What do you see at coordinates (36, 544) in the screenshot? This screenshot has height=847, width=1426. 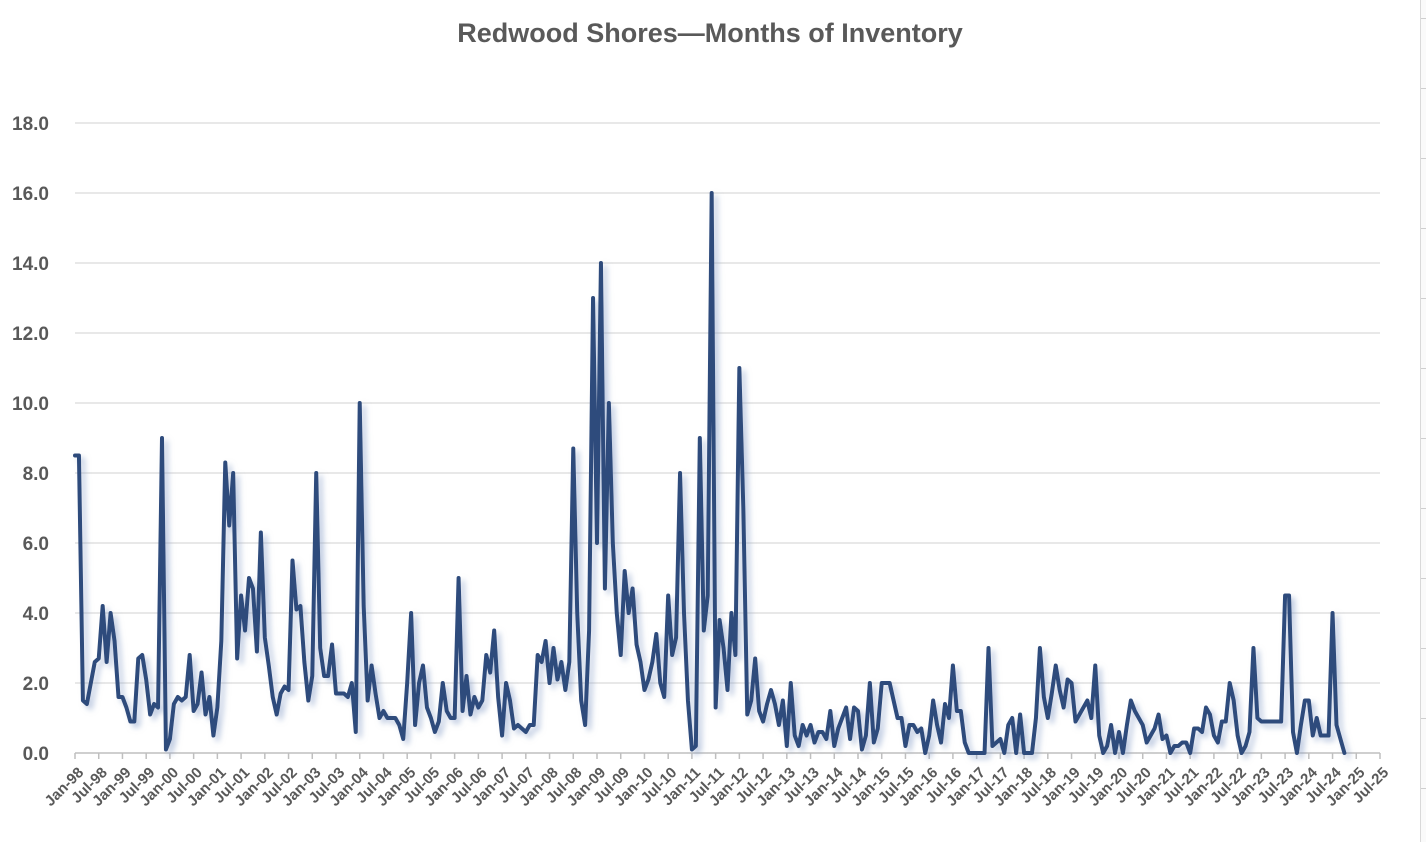 I see `y-tick-label: 6.0` at bounding box center [36, 544].